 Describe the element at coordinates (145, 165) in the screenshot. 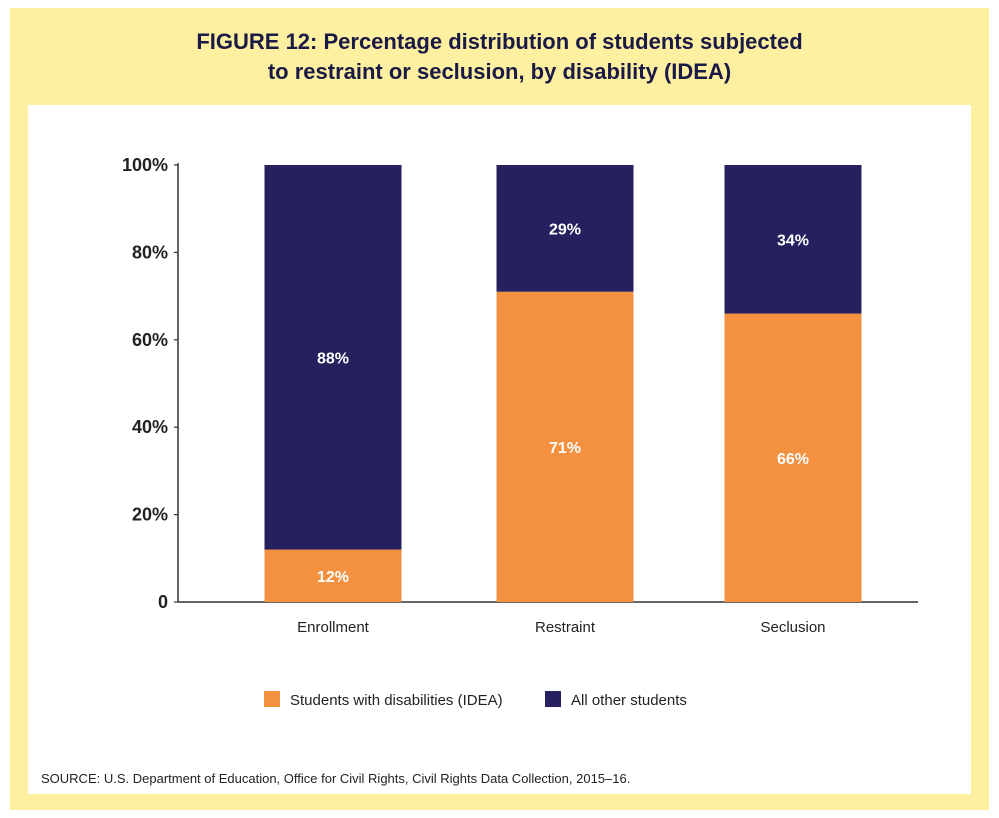

I see `y-tick-label: 100%` at that location.